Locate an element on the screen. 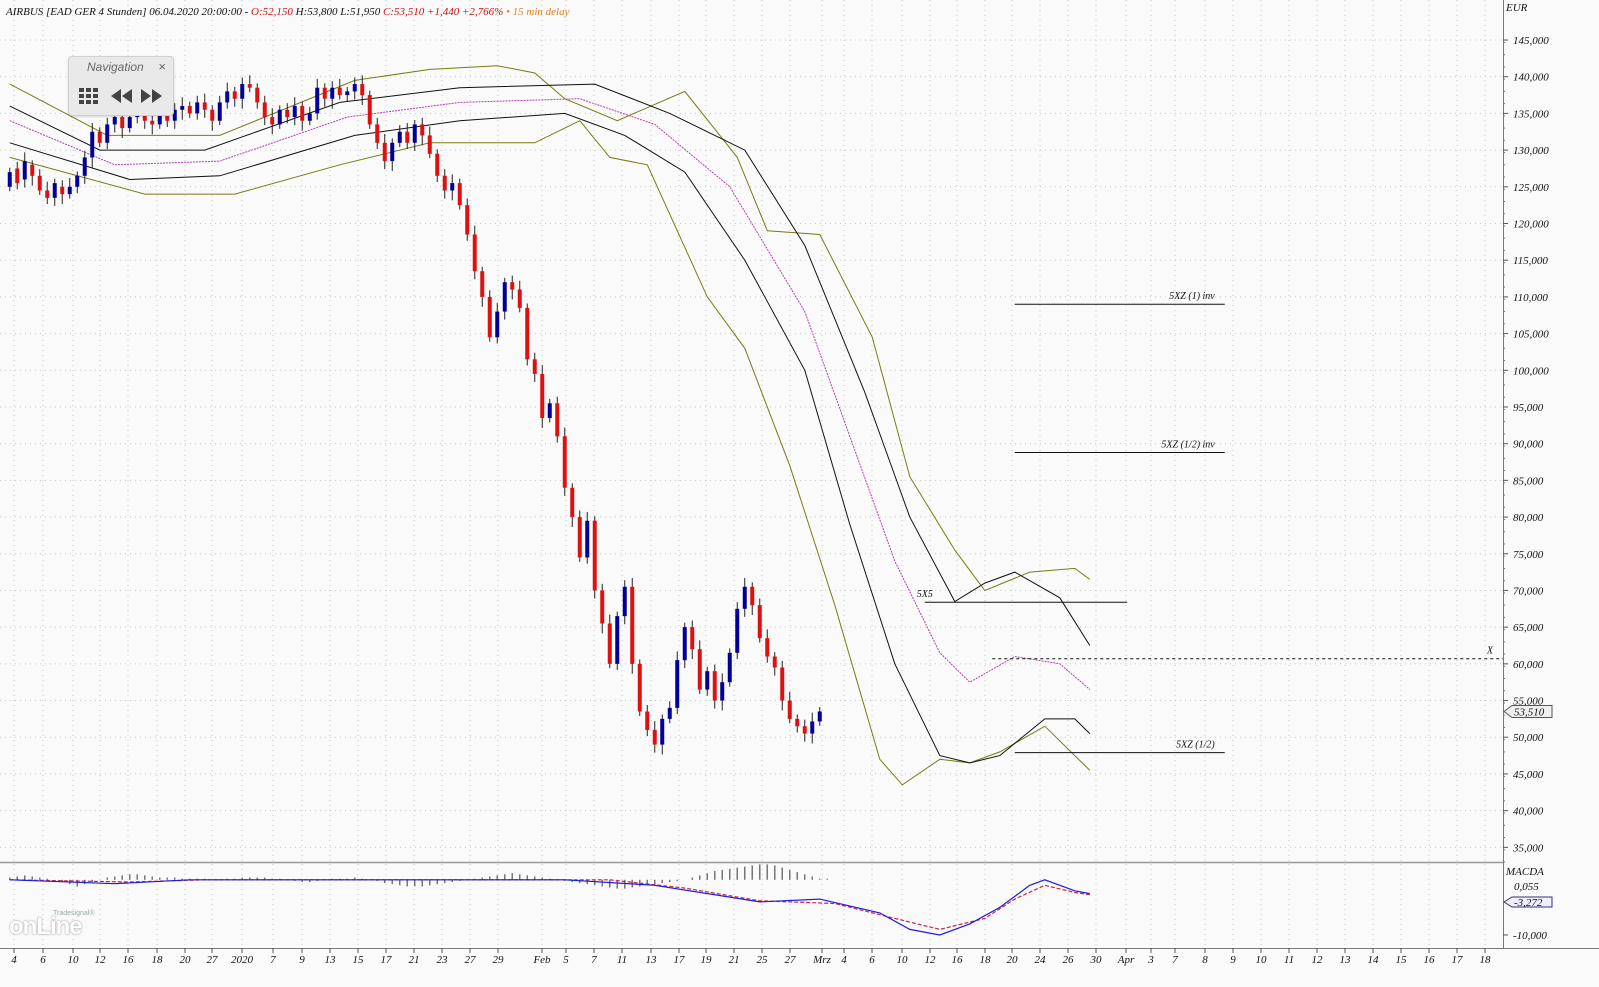 This screenshot has height=987, width=1599. last-price-marker is located at coordinates (1528, 711).